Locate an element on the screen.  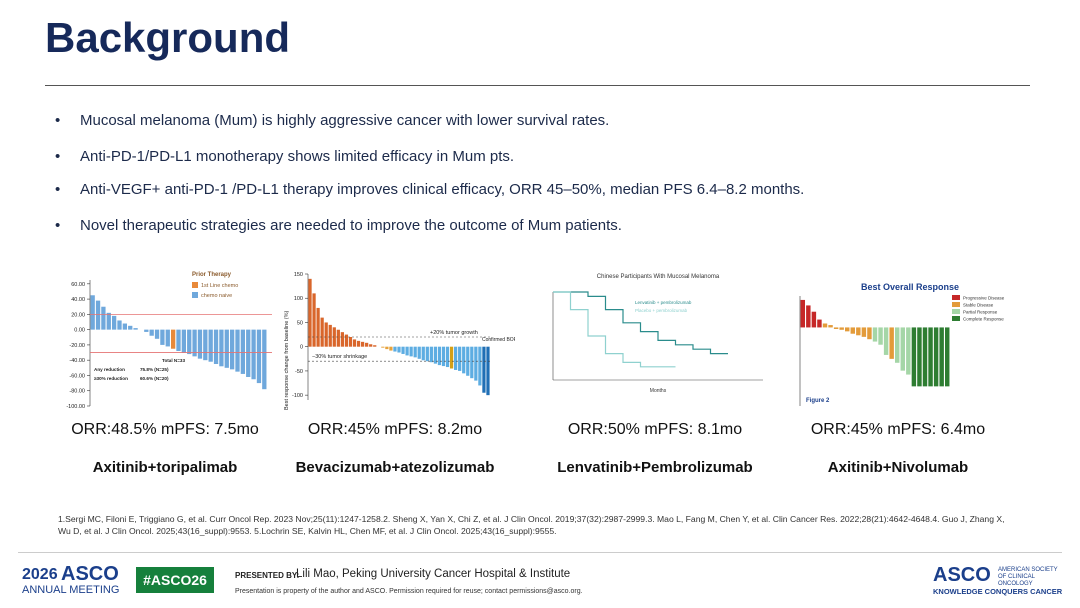
meeting-year: 2026 is located at coordinates (40, 574).